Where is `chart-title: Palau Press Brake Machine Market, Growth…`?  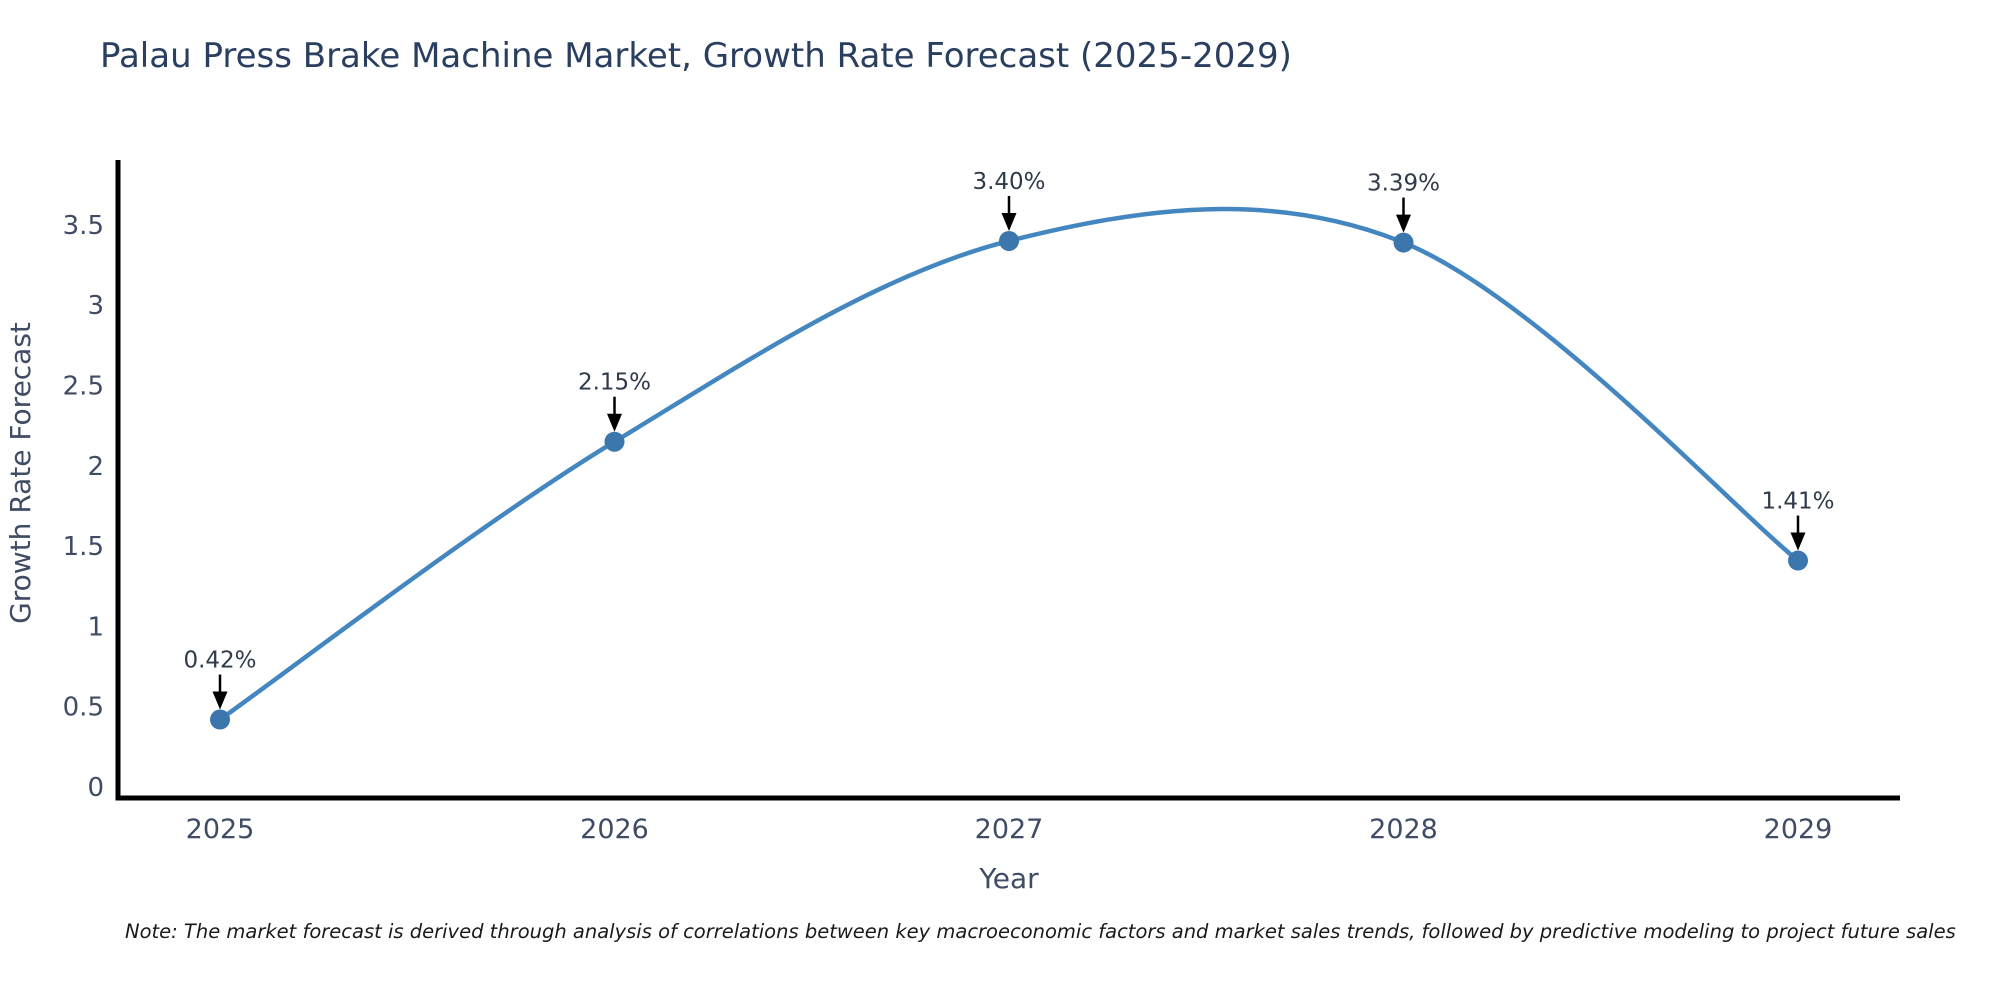 chart-title: Palau Press Brake Machine Market, Growth… is located at coordinates (696, 56).